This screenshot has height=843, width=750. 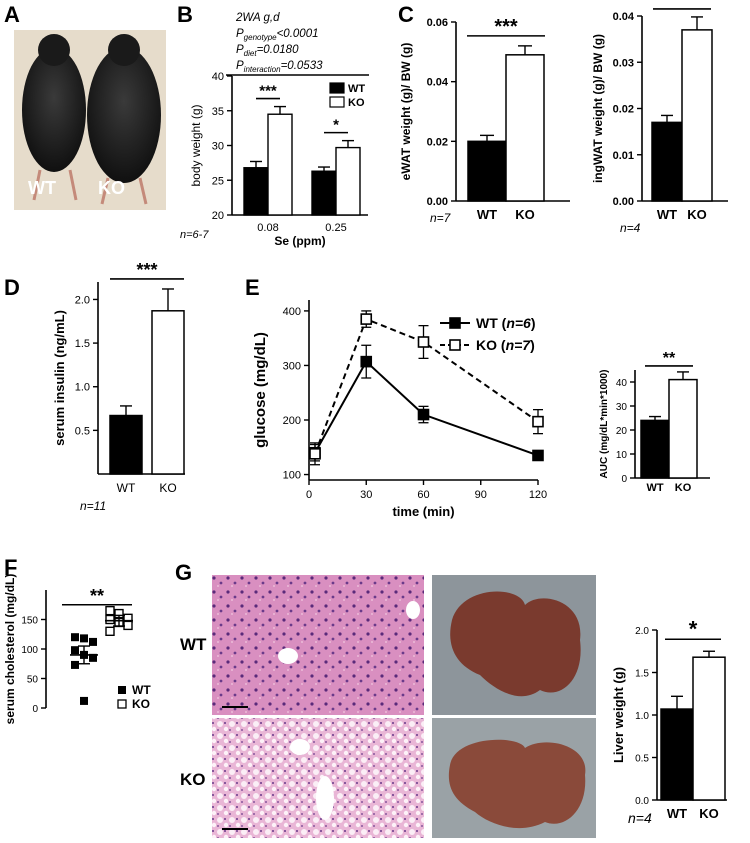 I want to click on n-note-b: n=6-7, so click(x=194, y=235).